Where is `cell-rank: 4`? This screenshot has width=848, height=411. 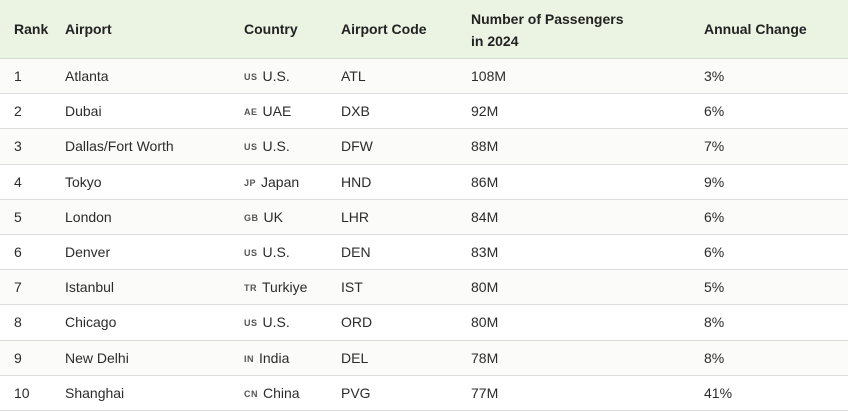
cell-rank: 4 is located at coordinates (18, 181).